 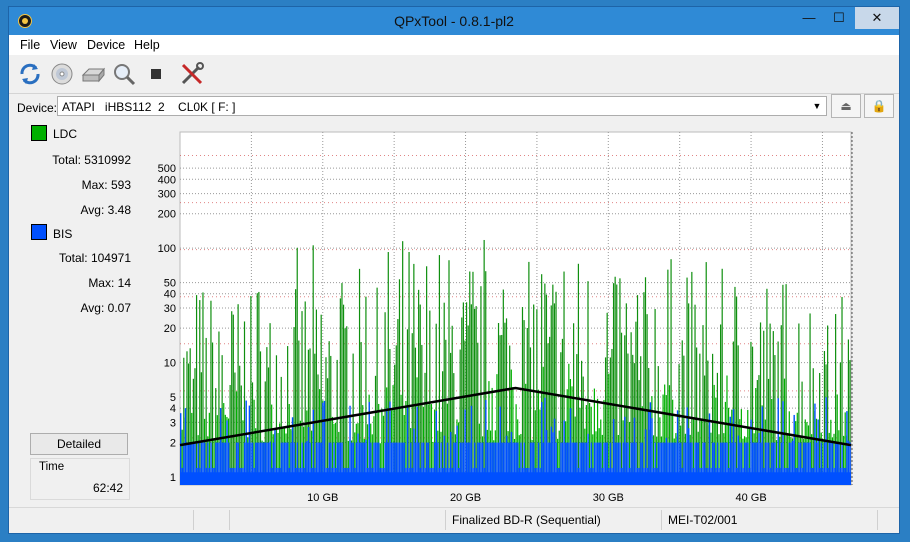 I want to click on bis-label: BIS, so click(x=63, y=234).